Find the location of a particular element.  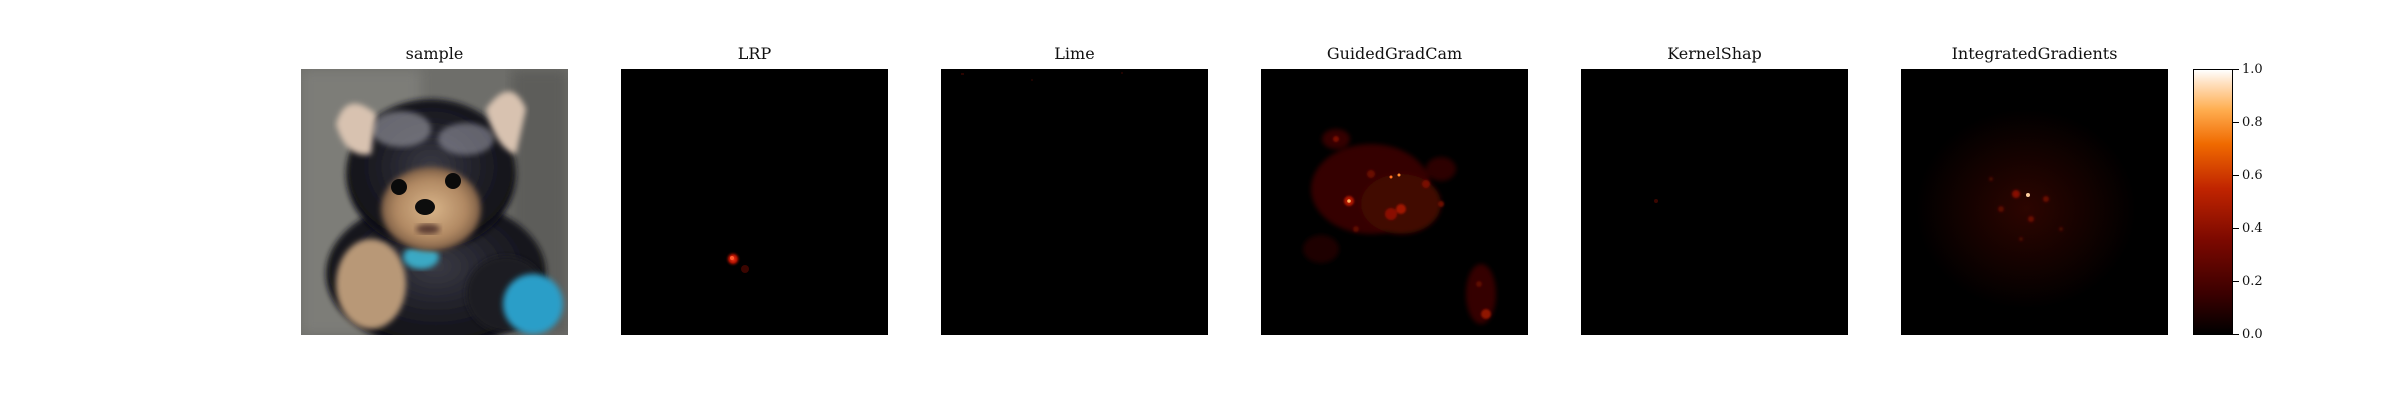

lime-heatmap is located at coordinates (1074, 202).